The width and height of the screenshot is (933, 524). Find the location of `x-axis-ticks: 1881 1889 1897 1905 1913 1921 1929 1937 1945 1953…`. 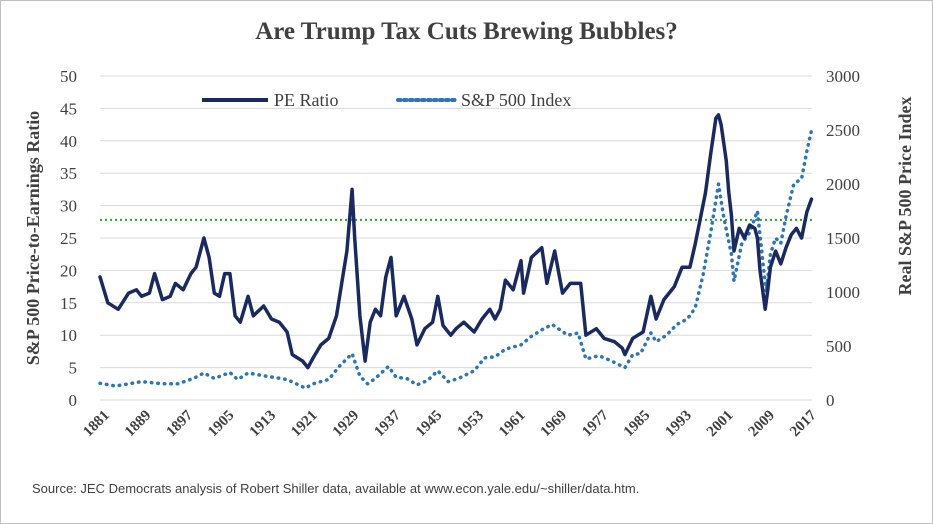

x-axis-ticks: 1881 1889 1897 1905 1913 1921 1929 1937 1945 1953… is located at coordinates (450, 423).